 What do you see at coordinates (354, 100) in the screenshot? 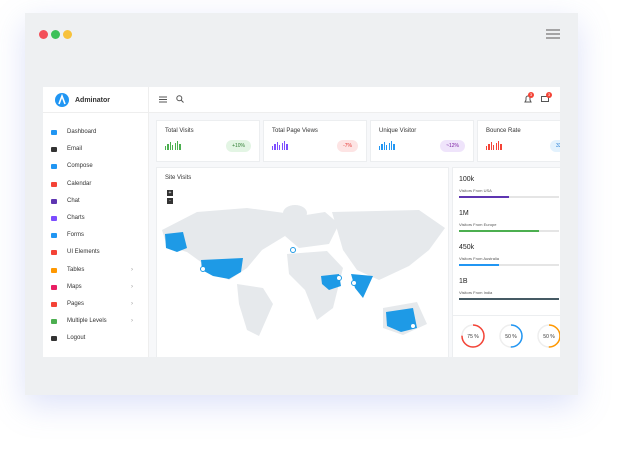
I see `topbar: 3 3` at bounding box center [354, 100].